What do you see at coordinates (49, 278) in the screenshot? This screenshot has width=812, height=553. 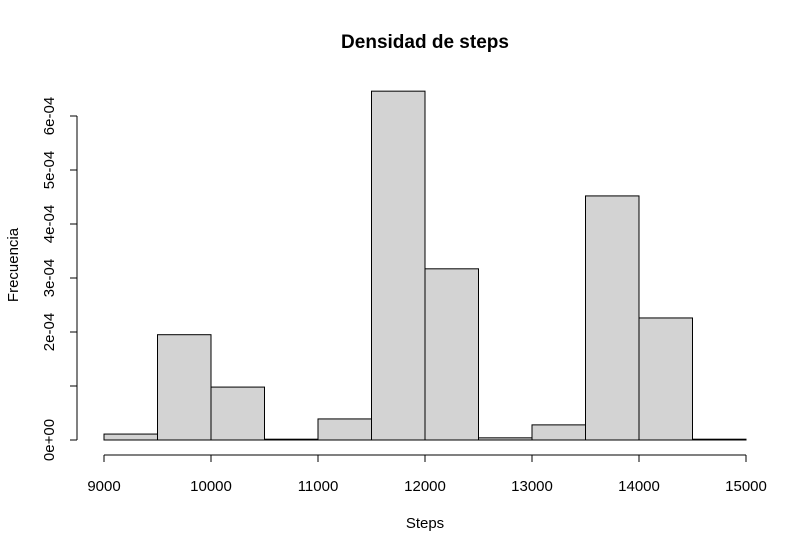 I see `y-tick-label: 3e-04` at bounding box center [49, 278].